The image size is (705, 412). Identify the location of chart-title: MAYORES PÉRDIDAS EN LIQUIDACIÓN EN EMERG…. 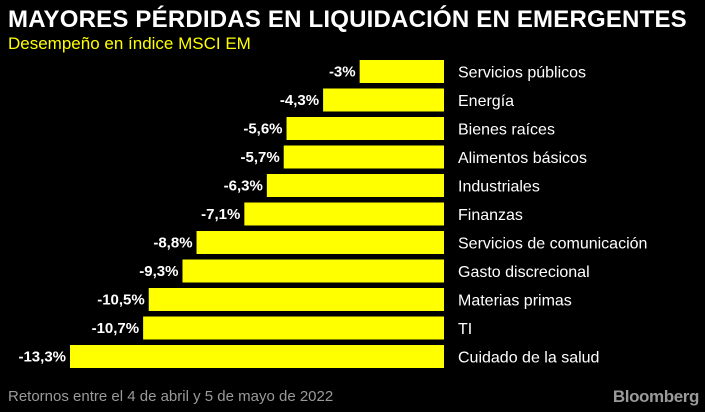
(347, 19).